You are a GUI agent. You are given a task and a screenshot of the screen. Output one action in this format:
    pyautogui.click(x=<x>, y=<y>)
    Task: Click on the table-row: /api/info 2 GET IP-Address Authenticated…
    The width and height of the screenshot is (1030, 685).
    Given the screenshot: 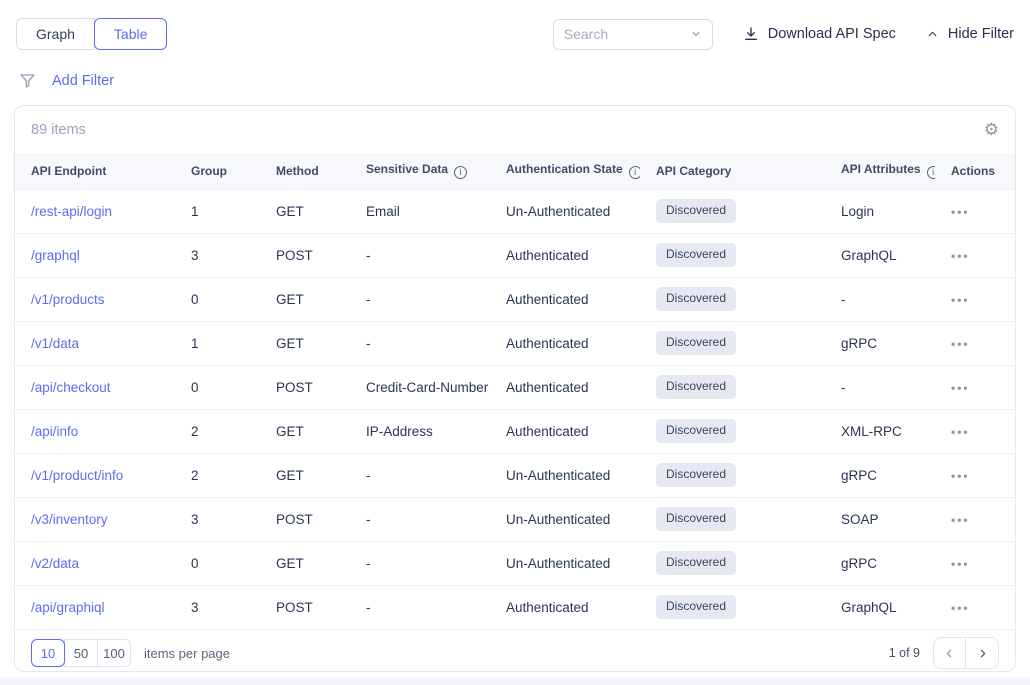 What is the action you would take?
    pyautogui.click(x=515, y=430)
    